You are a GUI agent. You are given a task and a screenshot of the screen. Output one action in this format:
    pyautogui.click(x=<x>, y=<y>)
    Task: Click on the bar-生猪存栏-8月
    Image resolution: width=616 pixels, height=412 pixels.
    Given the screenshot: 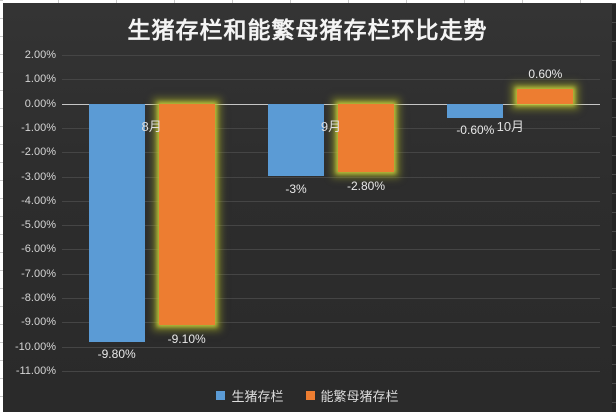 What is the action you would take?
    pyautogui.click(x=116, y=222)
    